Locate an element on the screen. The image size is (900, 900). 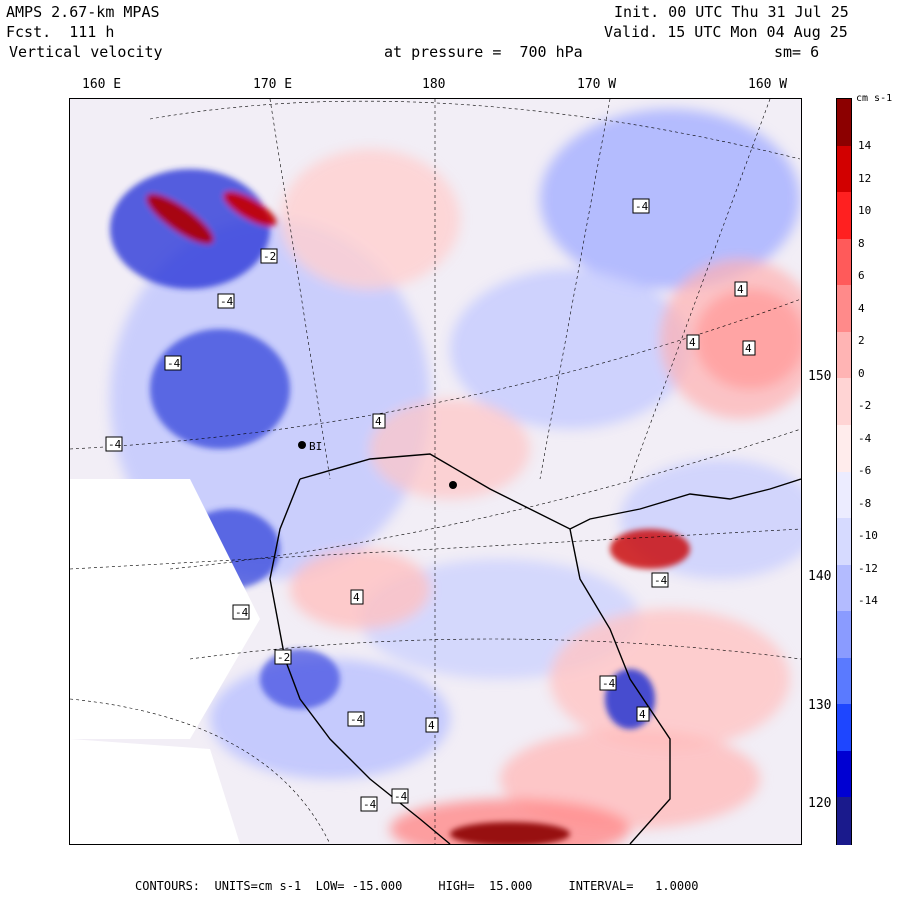
colorbar-tick-label: -14 is located at coordinates (868, 601).